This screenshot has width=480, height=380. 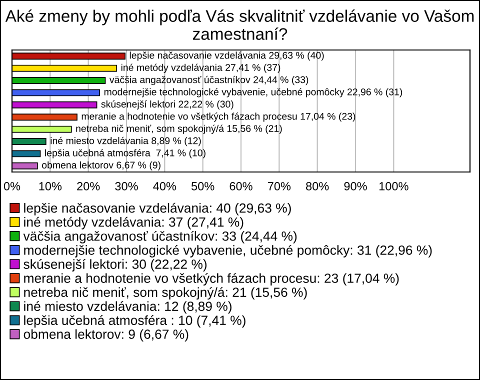 I want to click on x-tick-label: 30%, so click(x=126, y=186).